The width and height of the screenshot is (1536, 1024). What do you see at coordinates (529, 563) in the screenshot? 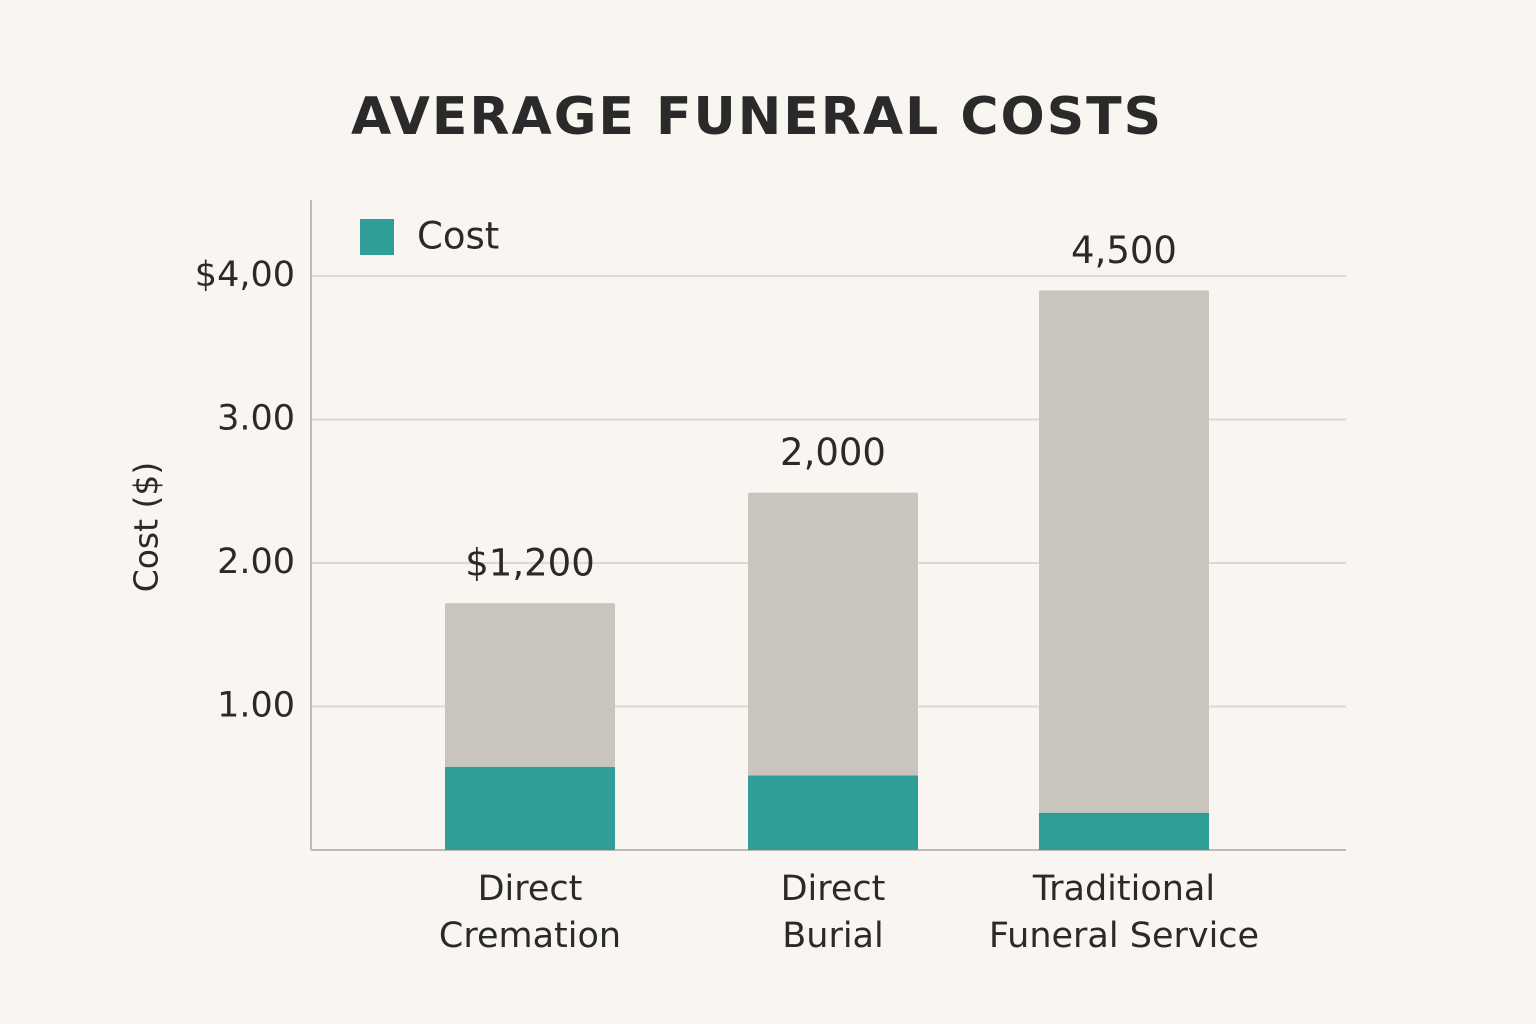
I see `bar-annotation: $1,200` at bounding box center [529, 563].